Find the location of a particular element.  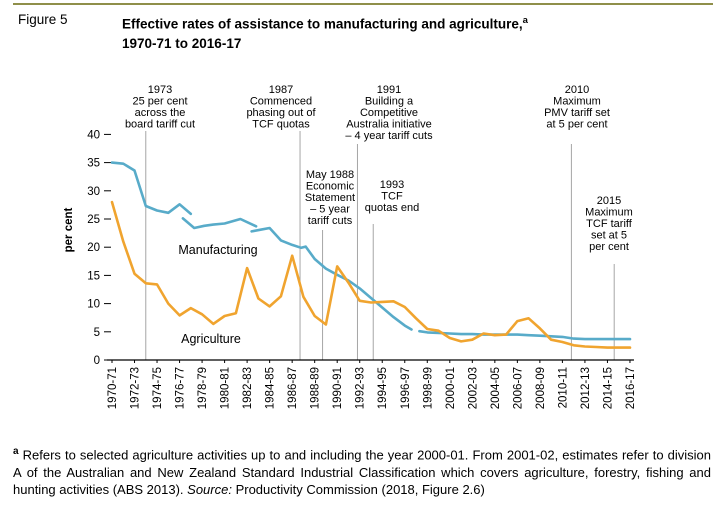

y-axis-label: 30 is located at coordinates (93, 192).